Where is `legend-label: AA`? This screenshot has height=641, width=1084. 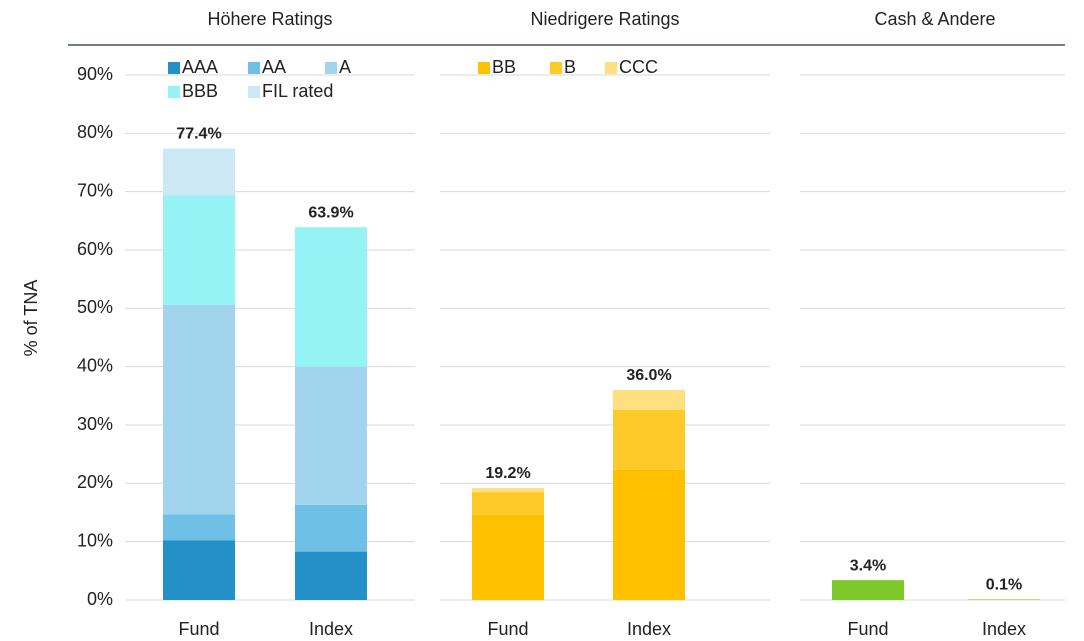 legend-label: AA is located at coordinates (274, 67).